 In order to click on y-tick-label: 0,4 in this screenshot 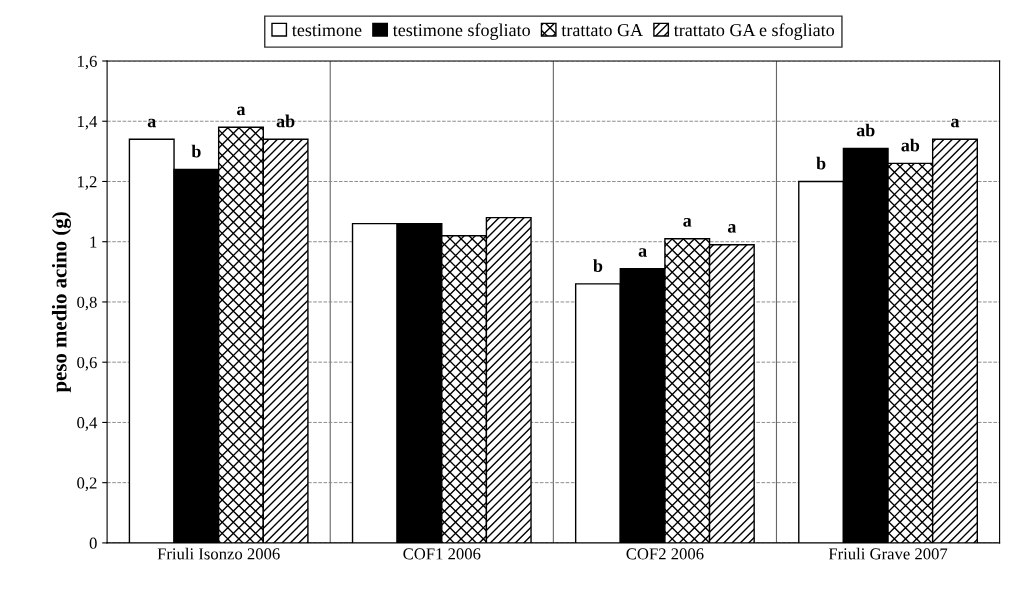, I will do `click(87, 424)`.